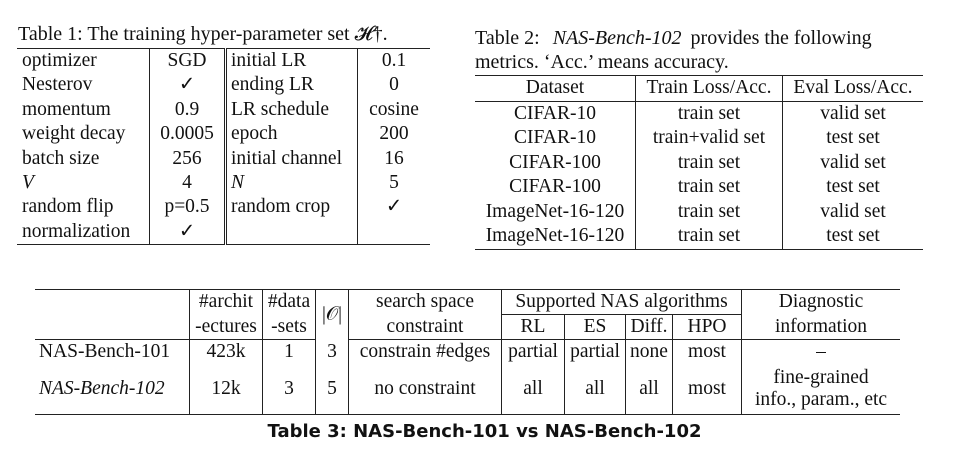 The width and height of the screenshot is (969, 462). Describe the element at coordinates (332, 314) in the screenshot. I see `table3-header-ops: |𝒪|` at that location.